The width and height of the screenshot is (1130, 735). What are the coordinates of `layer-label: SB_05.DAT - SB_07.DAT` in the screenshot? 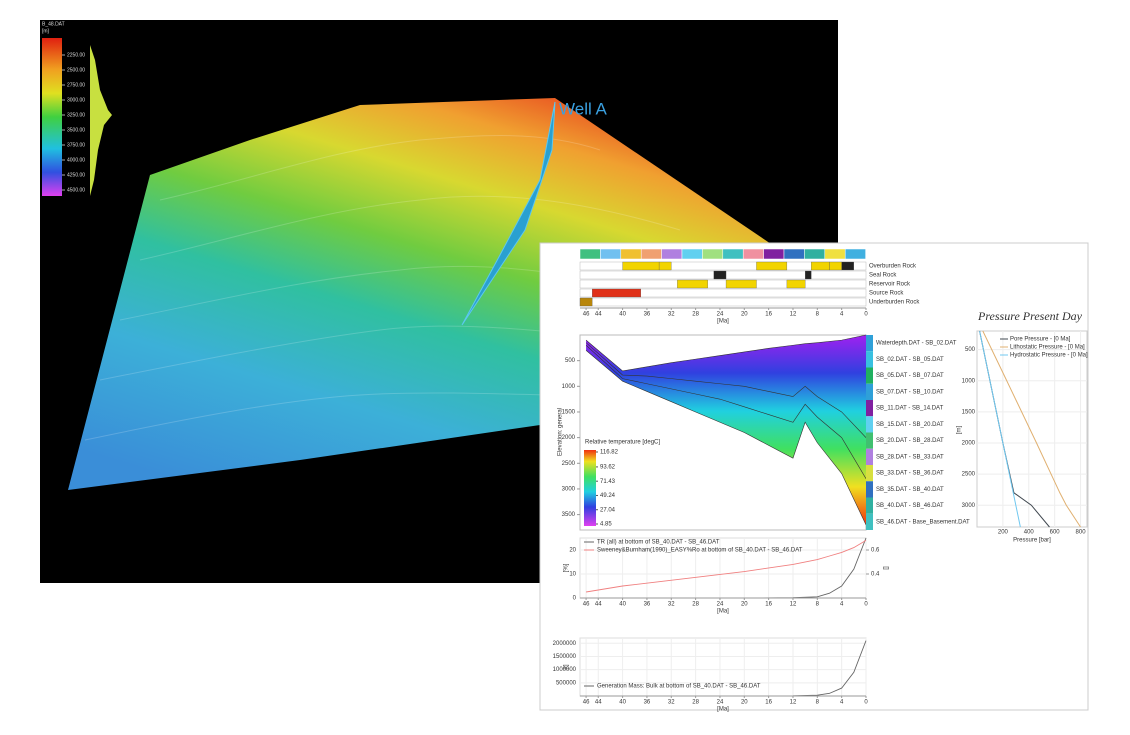 It's located at (910, 376).